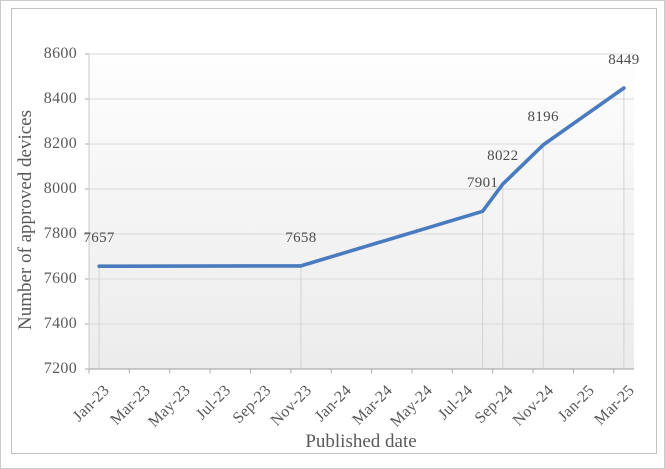  Describe the element at coordinates (301, 237) in the screenshot. I see `data-label-7658: 7658` at that location.